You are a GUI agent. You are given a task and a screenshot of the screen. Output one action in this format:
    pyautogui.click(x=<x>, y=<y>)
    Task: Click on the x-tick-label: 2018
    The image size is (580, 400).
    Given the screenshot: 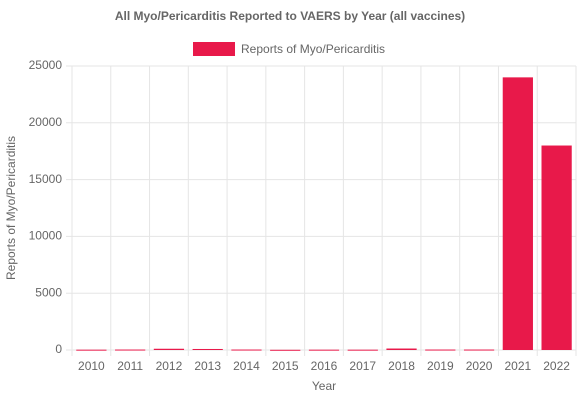 What is the action you would take?
    pyautogui.click(x=401, y=366)
    